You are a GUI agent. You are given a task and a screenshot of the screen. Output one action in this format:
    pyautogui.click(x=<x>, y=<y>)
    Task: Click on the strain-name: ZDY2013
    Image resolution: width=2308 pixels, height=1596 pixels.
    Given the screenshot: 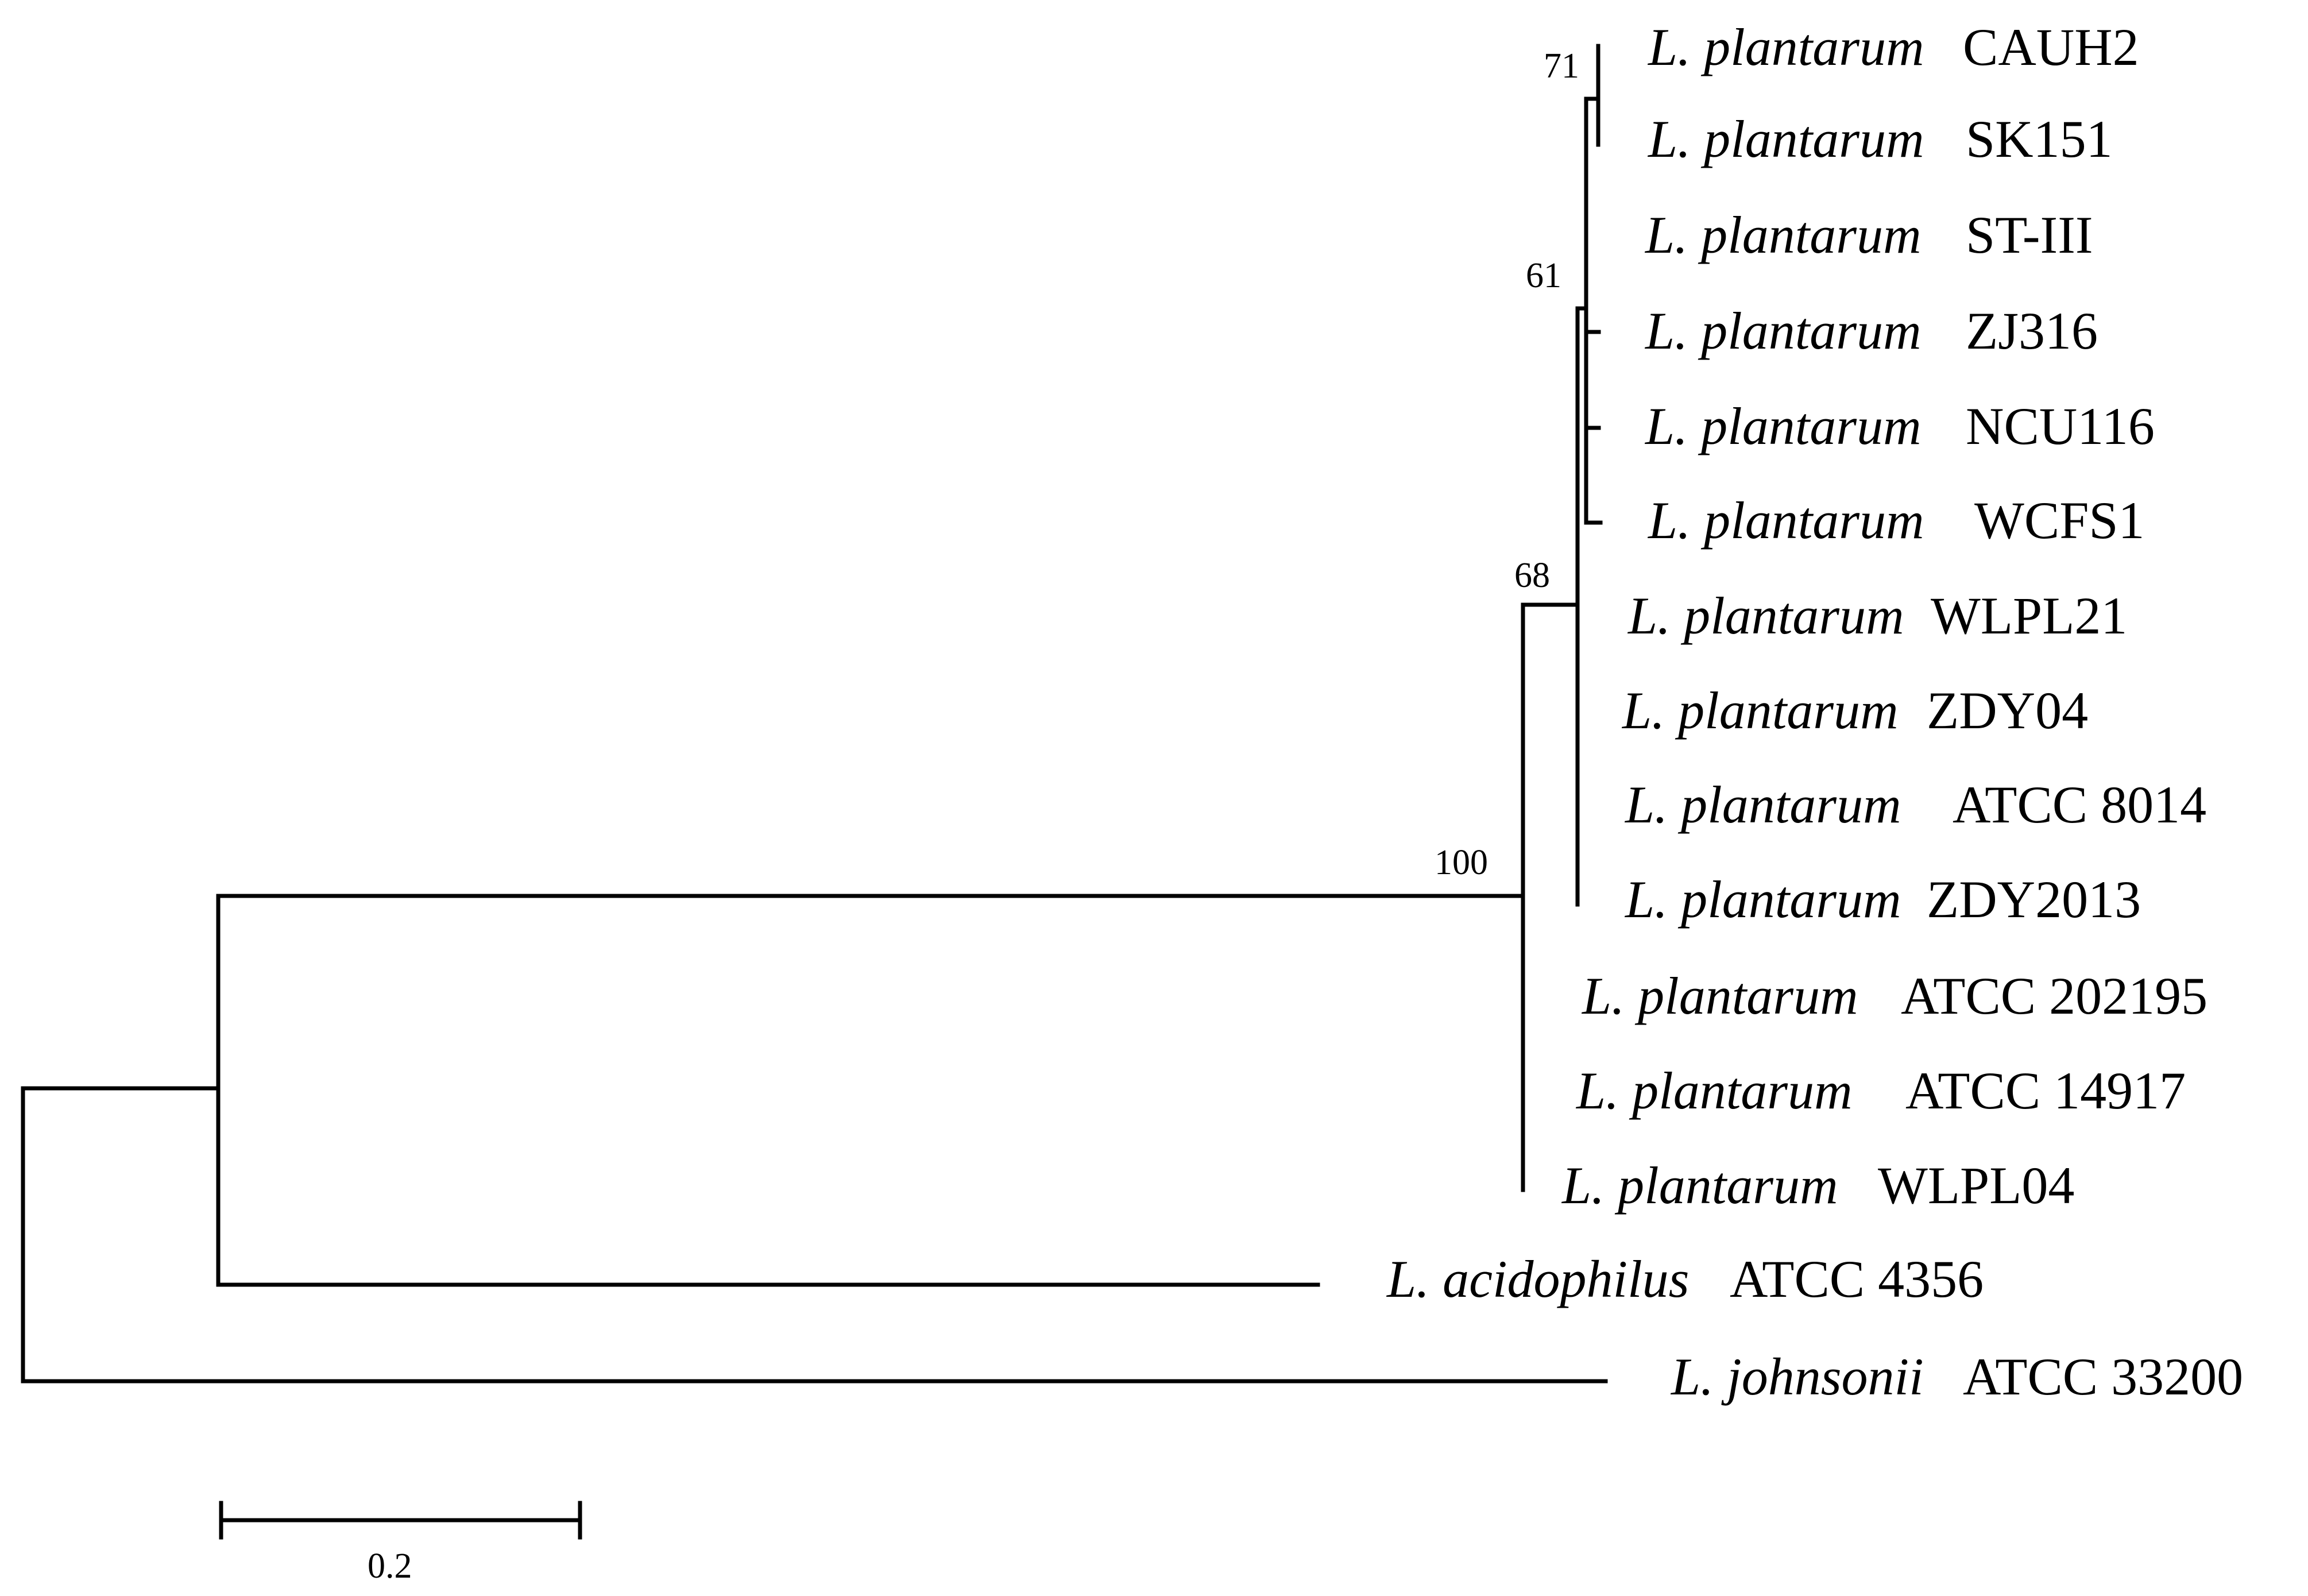 What is the action you would take?
    pyautogui.click(x=2034, y=899)
    